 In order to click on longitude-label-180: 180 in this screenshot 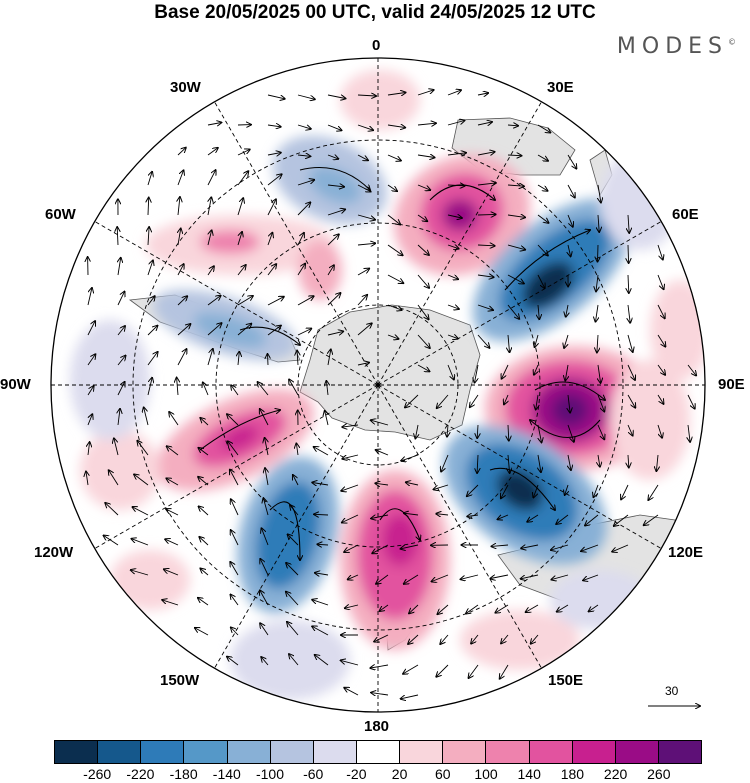, I will do `click(377, 726)`.